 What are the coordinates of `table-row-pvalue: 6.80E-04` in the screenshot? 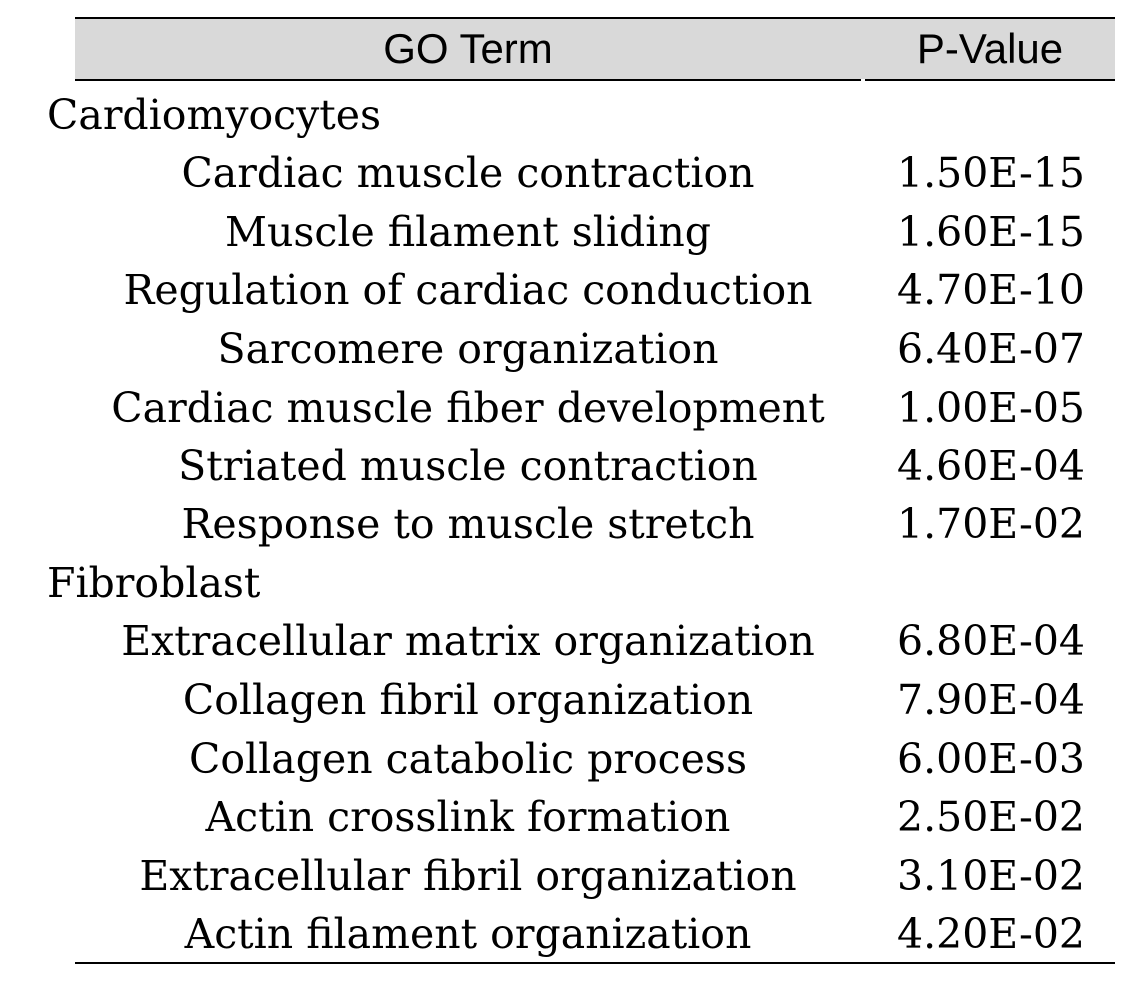 It's located at (990, 641).